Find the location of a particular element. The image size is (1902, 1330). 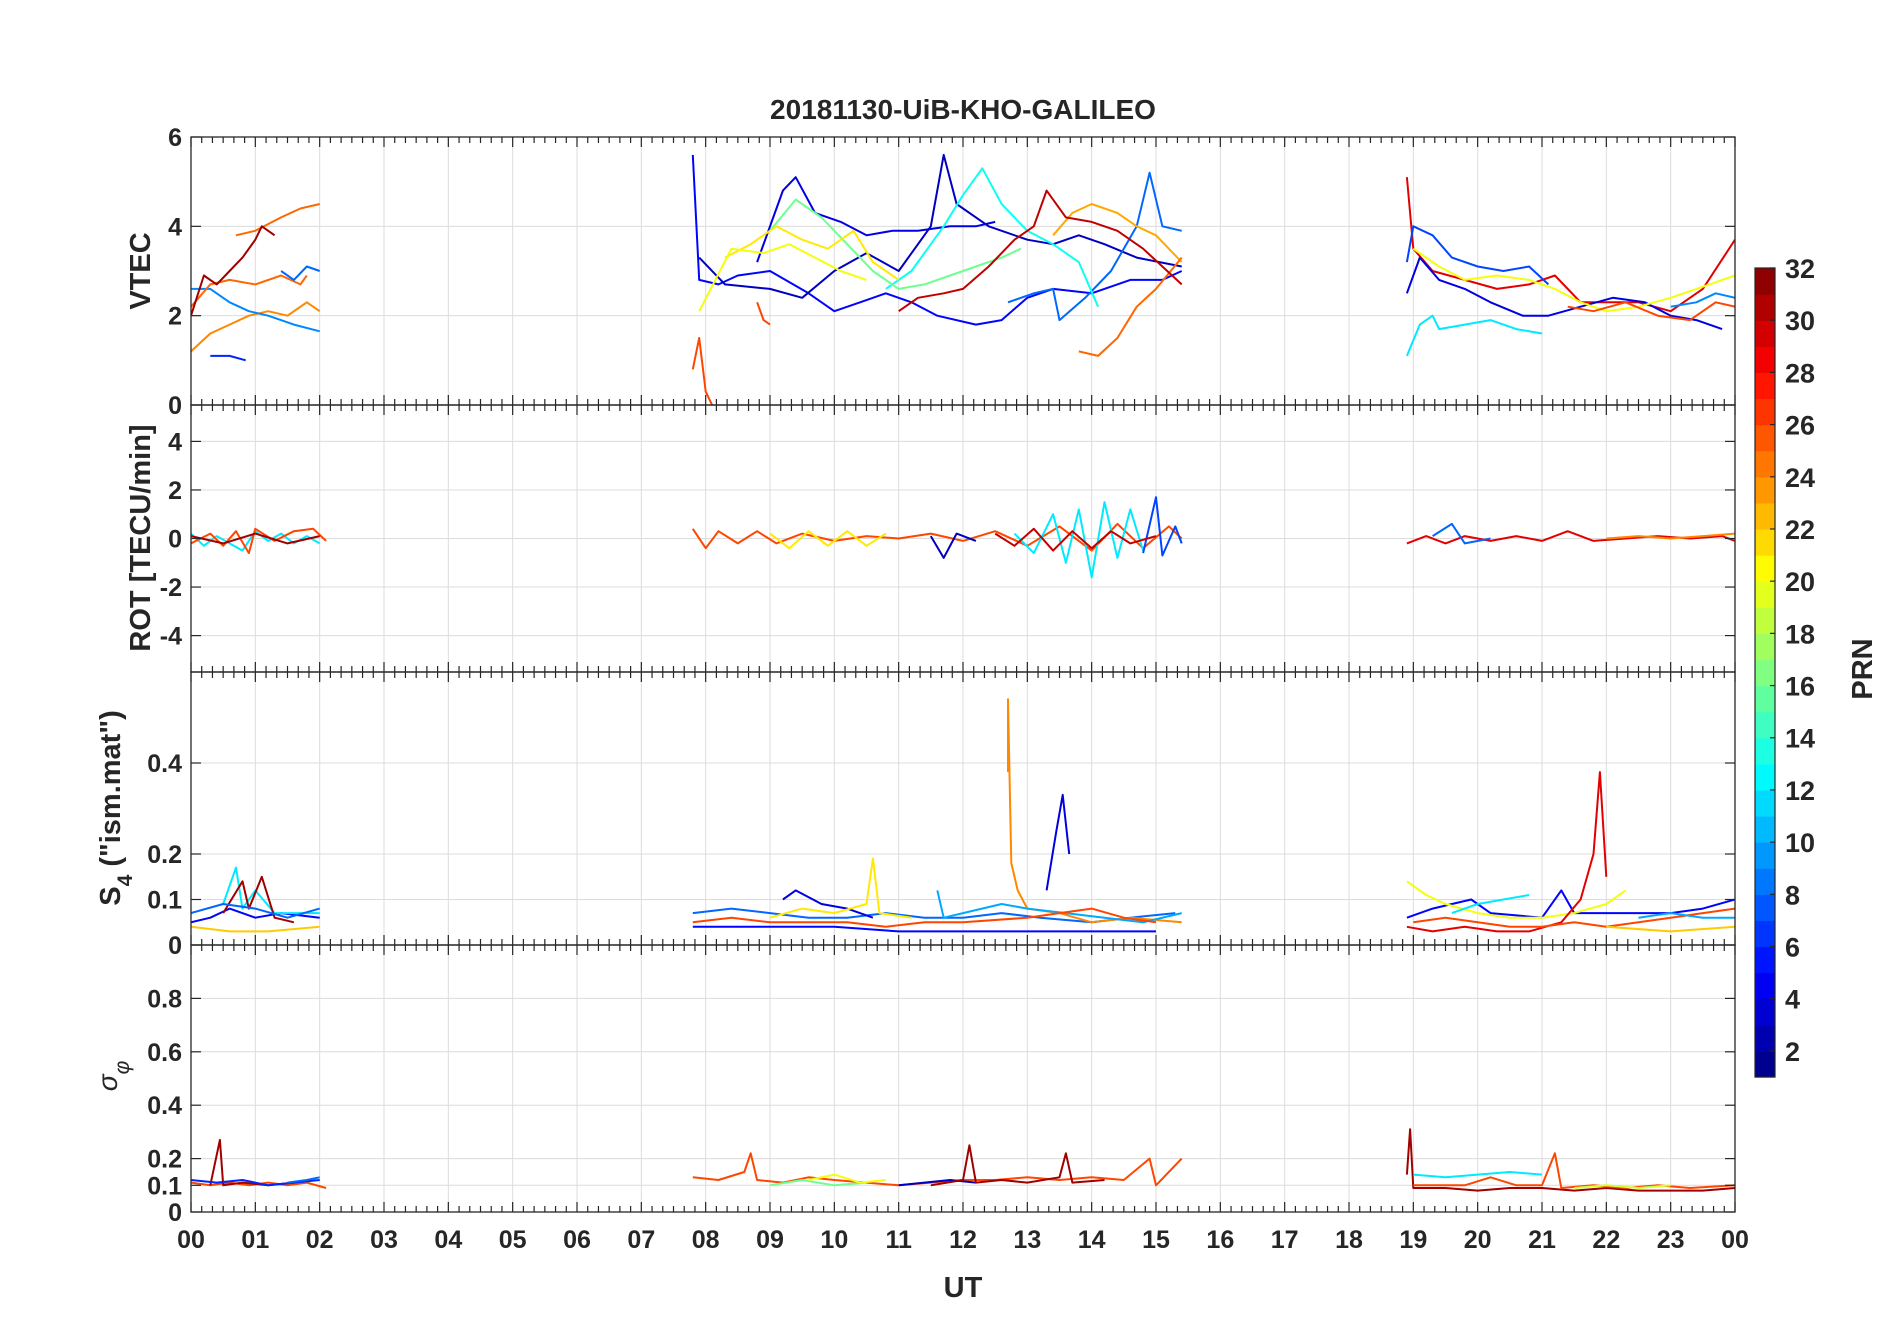

colorbar-label: PRN is located at coordinates (1863, 668).